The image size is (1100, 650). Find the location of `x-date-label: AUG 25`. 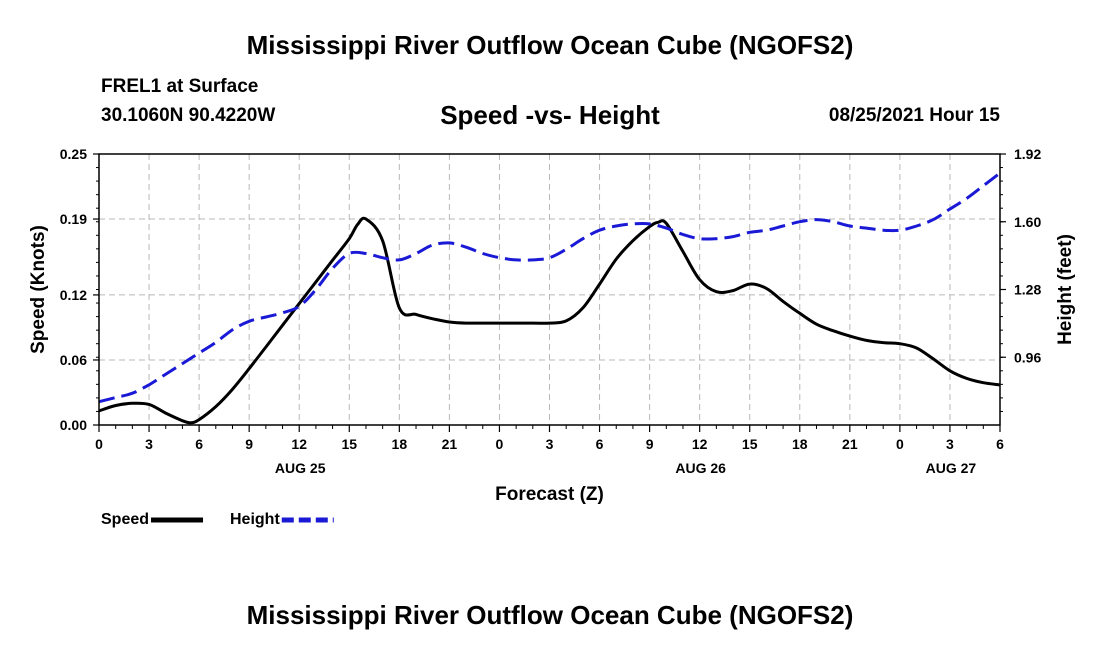

x-date-label: AUG 25 is located at coordinates (300, 468).